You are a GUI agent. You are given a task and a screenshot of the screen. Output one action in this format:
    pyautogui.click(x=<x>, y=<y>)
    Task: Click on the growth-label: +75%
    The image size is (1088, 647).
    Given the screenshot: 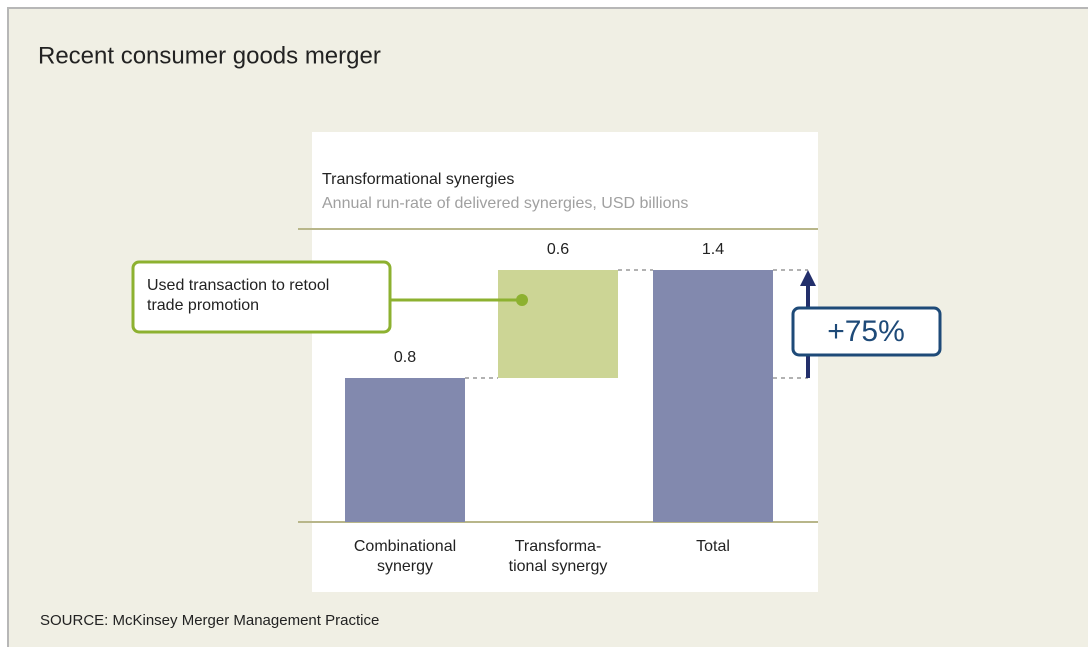 What is the action you would take?
    pyautogui.click(x=866, y=331)
    